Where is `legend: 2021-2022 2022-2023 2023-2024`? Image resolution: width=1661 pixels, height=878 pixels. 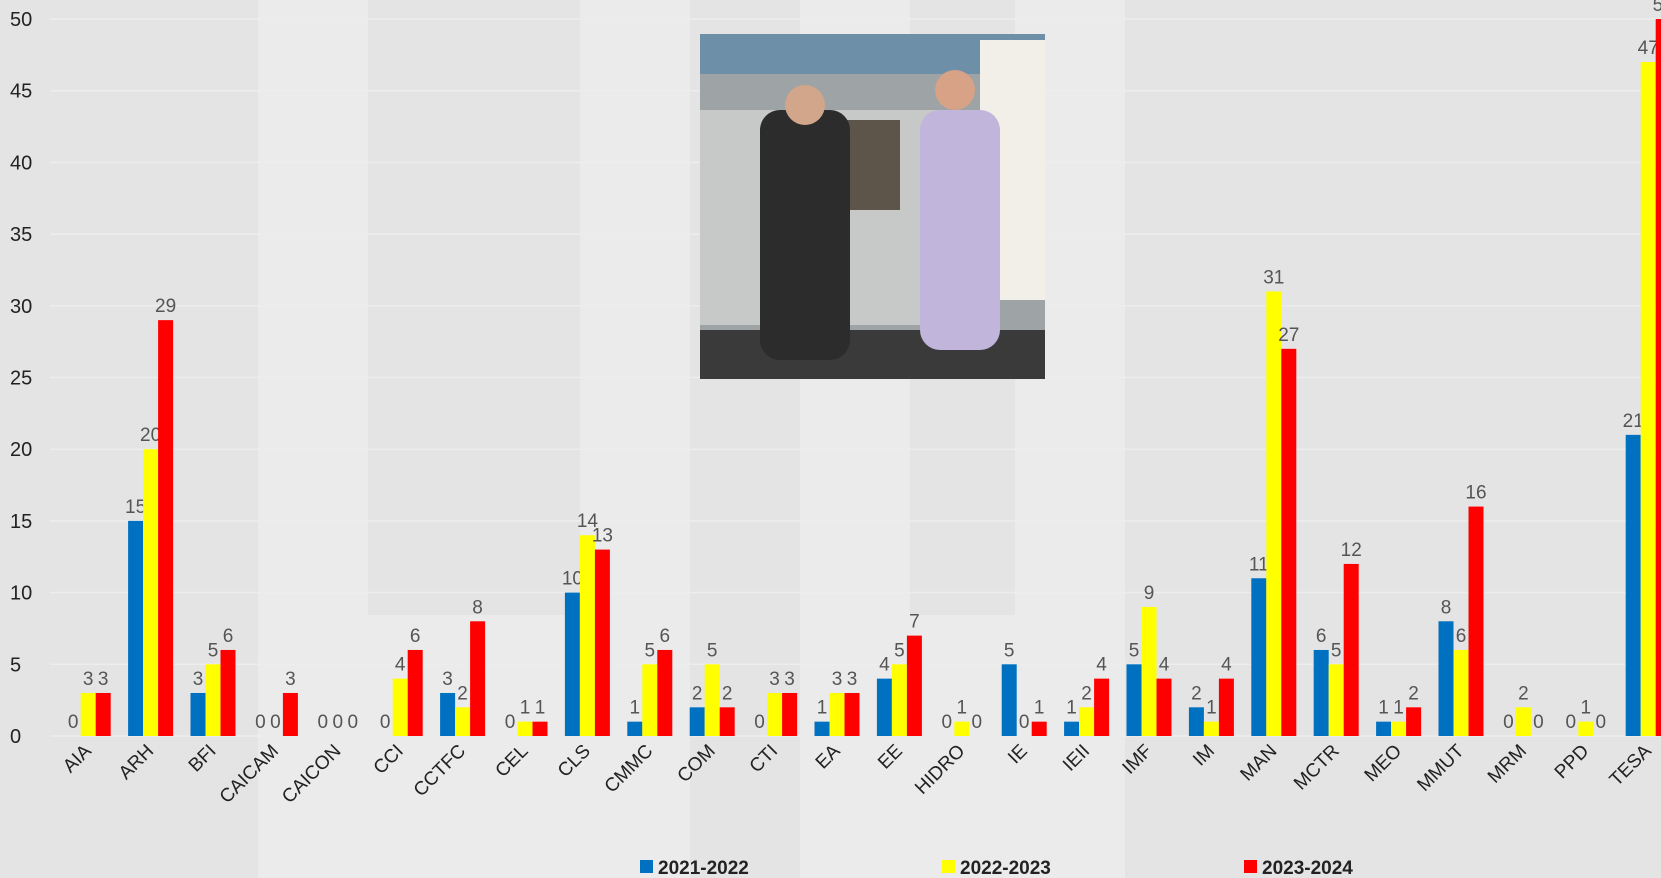
legend: 2021-2022 2022-2023 2023-2024 is located at coordinates (996, 868).